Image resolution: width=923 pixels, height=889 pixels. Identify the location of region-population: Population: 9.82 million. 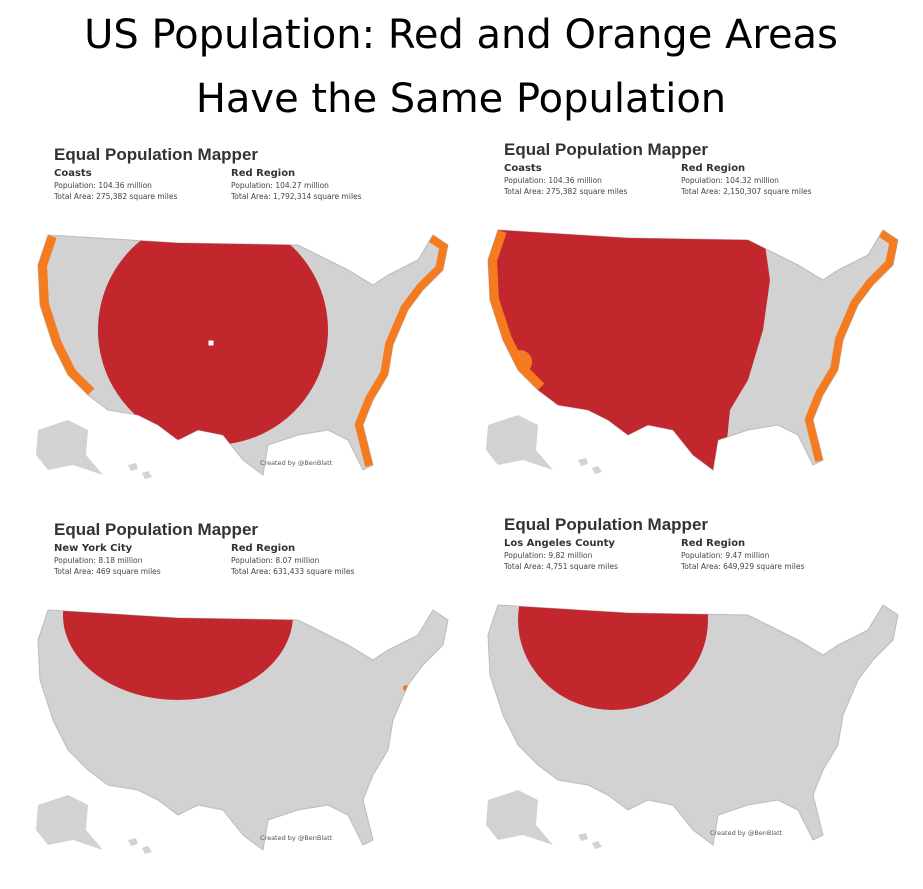
(548, 555).